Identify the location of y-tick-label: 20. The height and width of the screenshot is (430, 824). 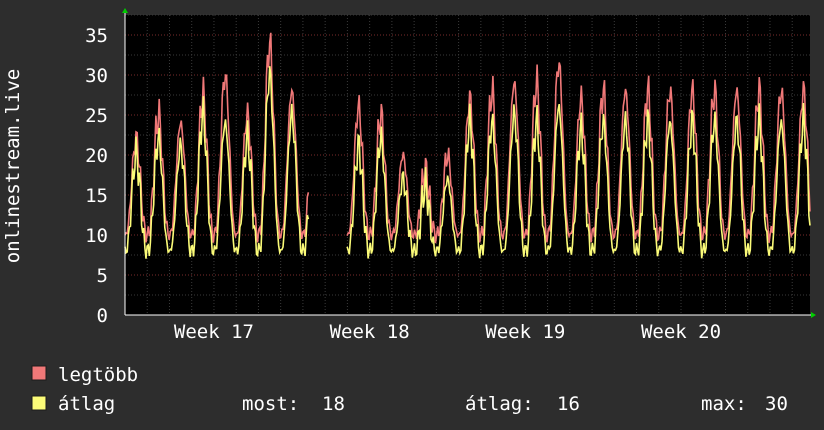
(96, 156).